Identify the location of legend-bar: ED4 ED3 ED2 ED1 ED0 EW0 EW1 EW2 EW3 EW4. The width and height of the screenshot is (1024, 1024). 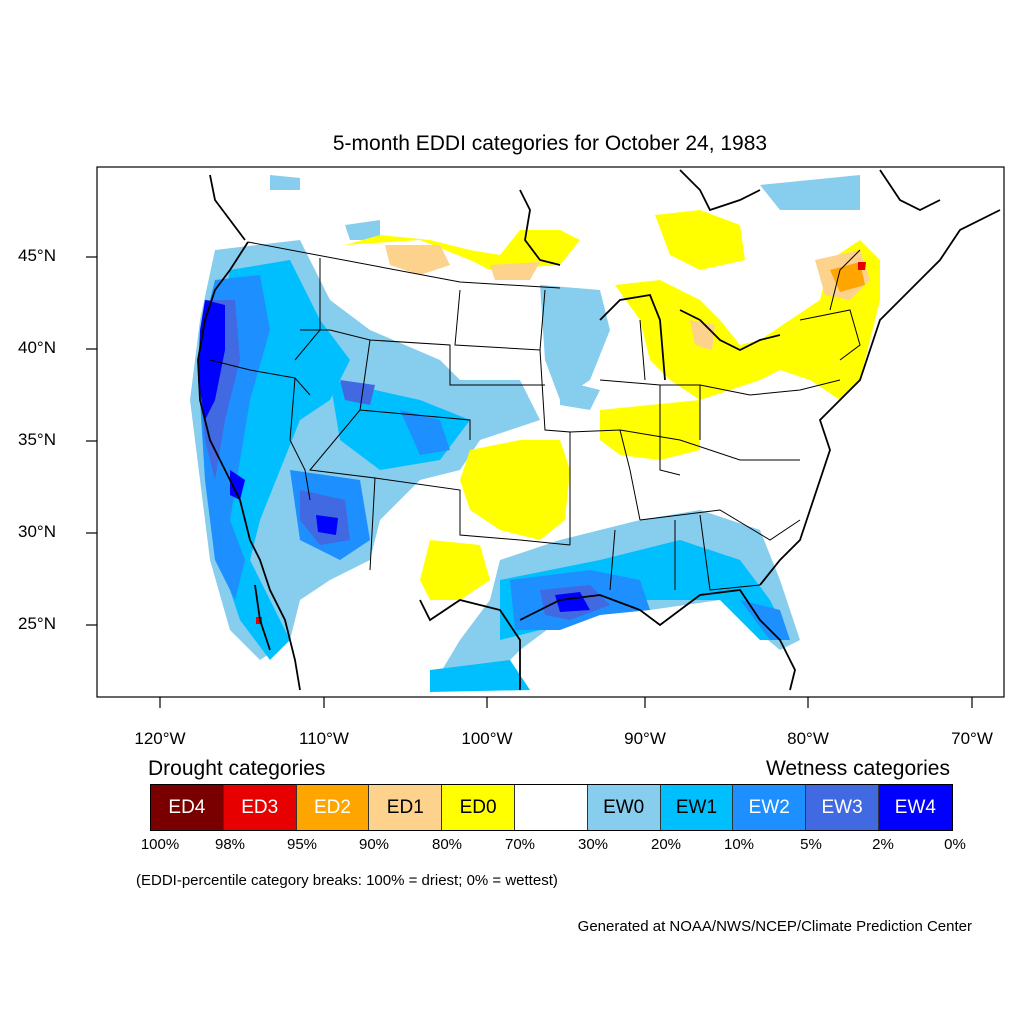
(551, 807).